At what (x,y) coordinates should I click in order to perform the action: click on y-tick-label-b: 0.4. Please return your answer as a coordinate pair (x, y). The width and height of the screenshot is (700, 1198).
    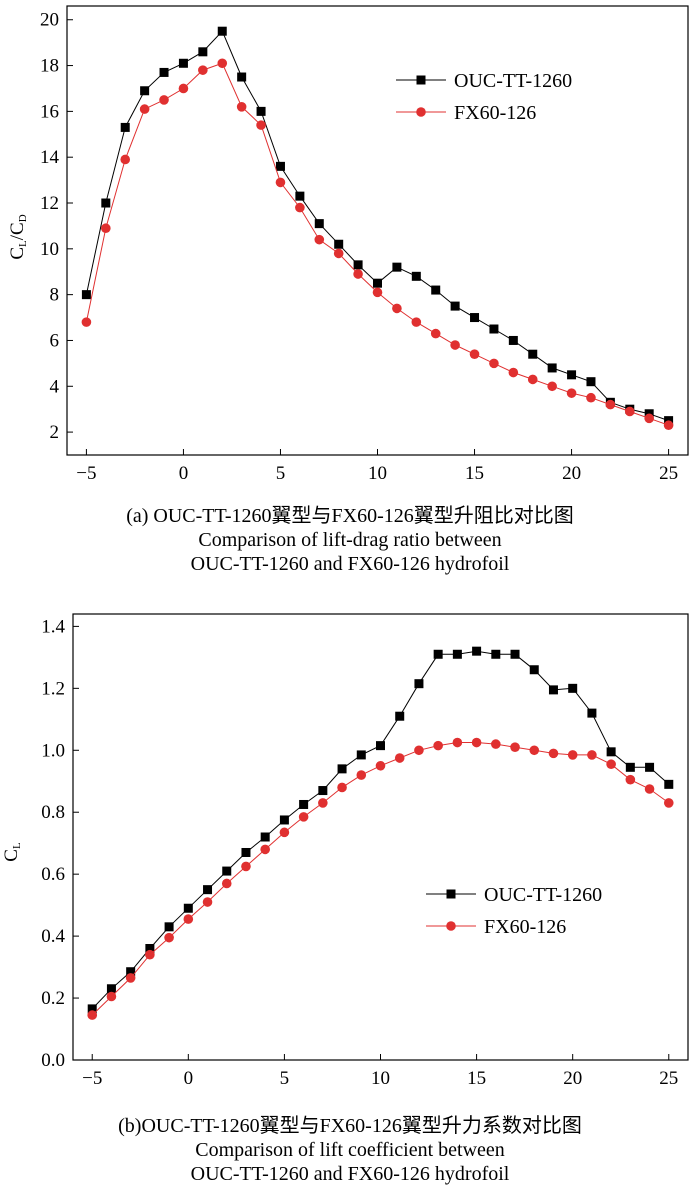
    Looking at the image, I should click on (53, 936).